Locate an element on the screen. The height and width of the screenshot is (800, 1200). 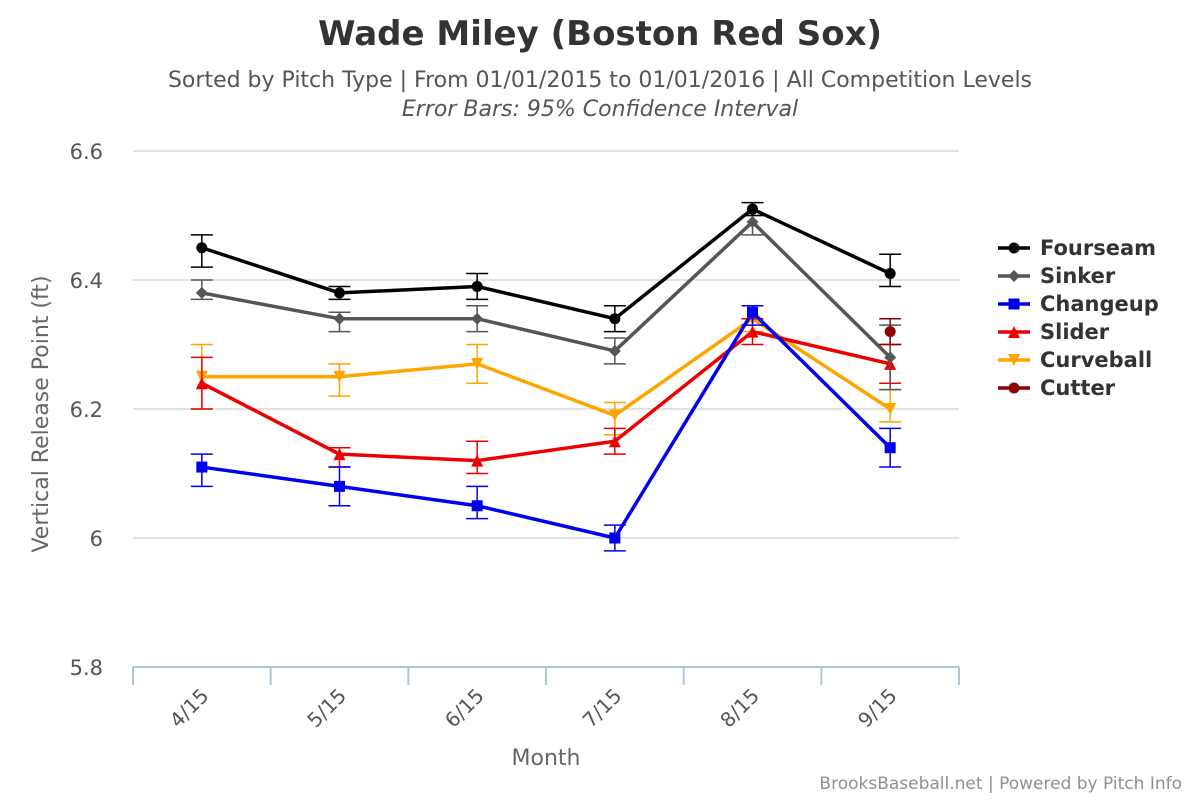
series-slider is located at coordinates (546, 396).